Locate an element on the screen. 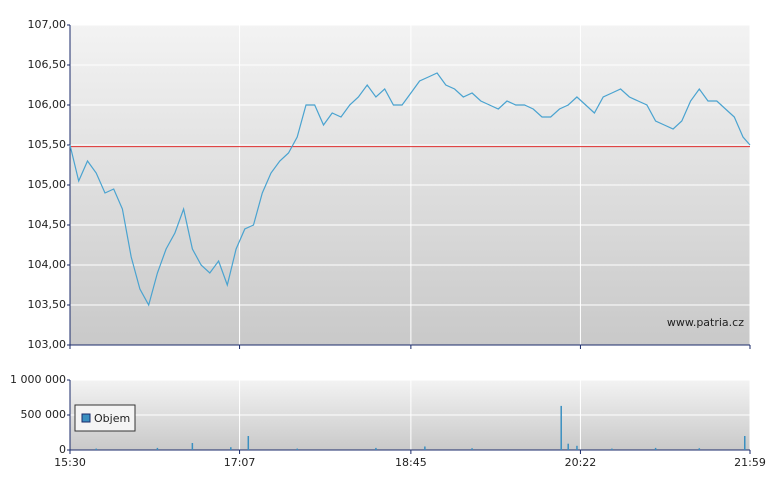 Image resolution: width=780 pixels, height=494 pixels. y-tick-label: 105,50 is located at coordinates (47, 144).